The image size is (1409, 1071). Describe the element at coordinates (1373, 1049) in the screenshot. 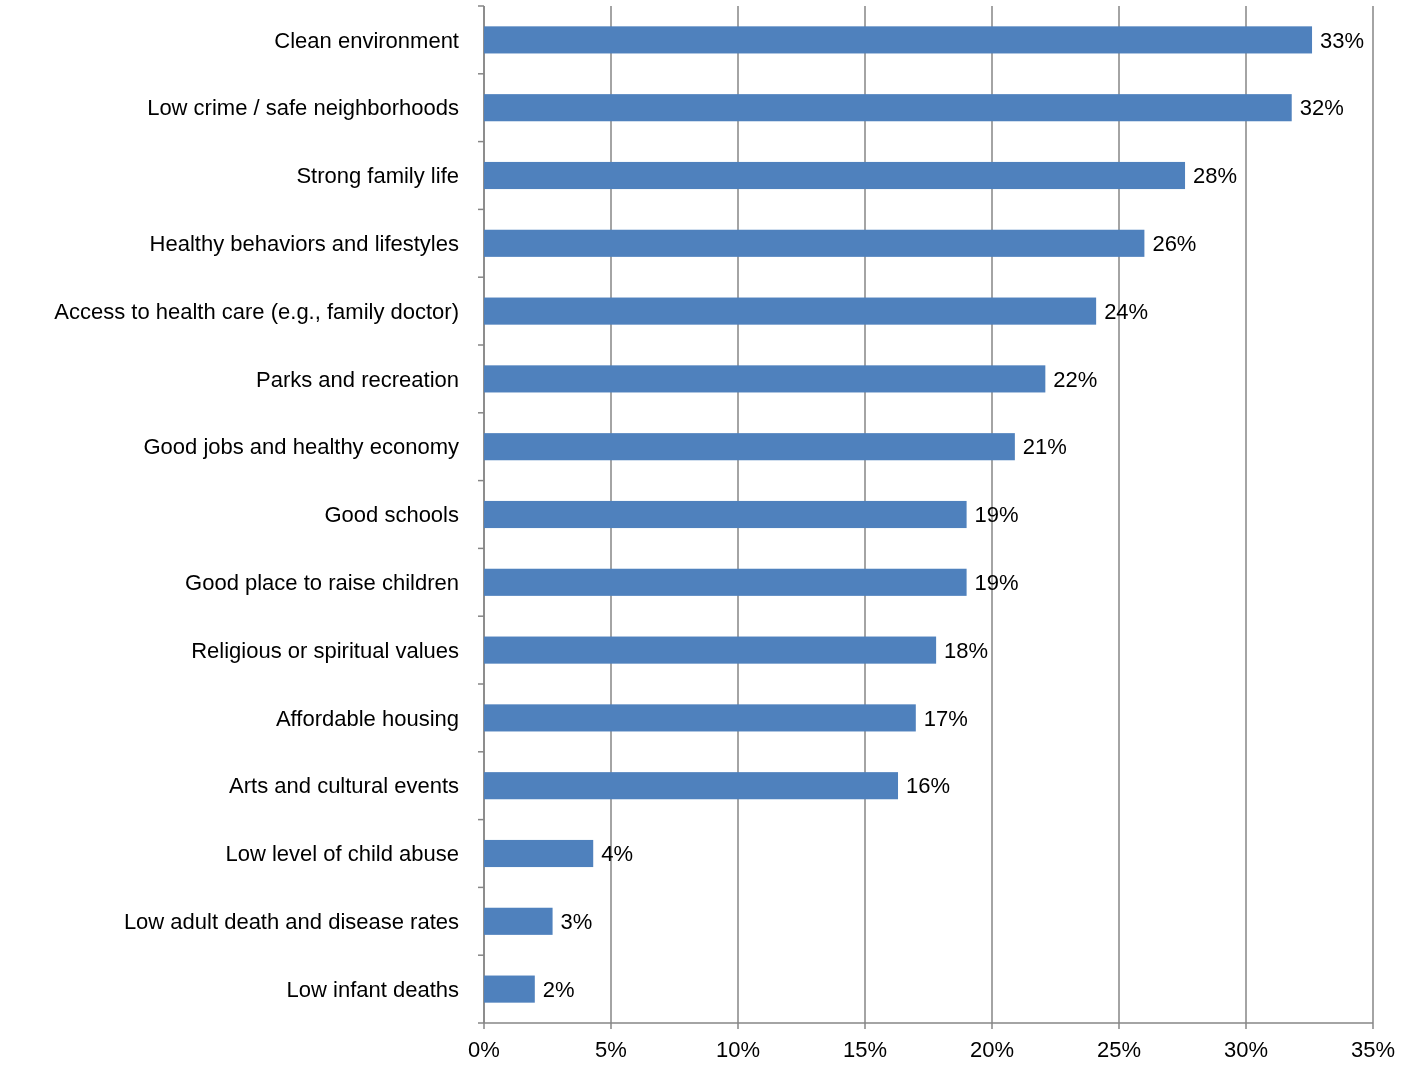

I see `x-tick-label: 35%` at that location.